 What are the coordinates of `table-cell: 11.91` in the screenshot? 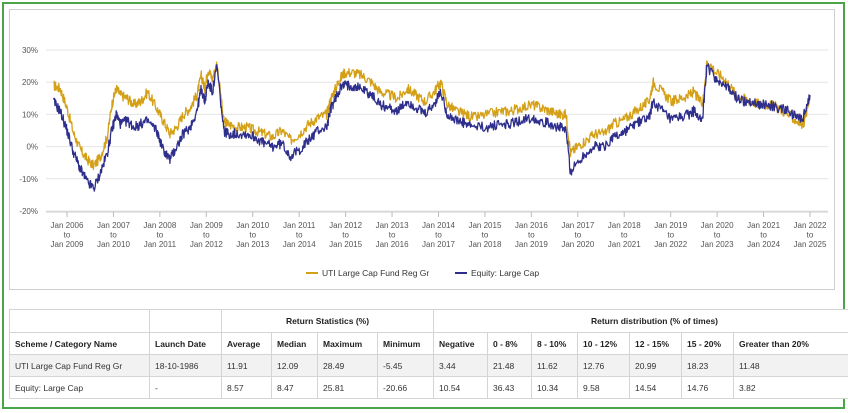 It's located at (246, 365).